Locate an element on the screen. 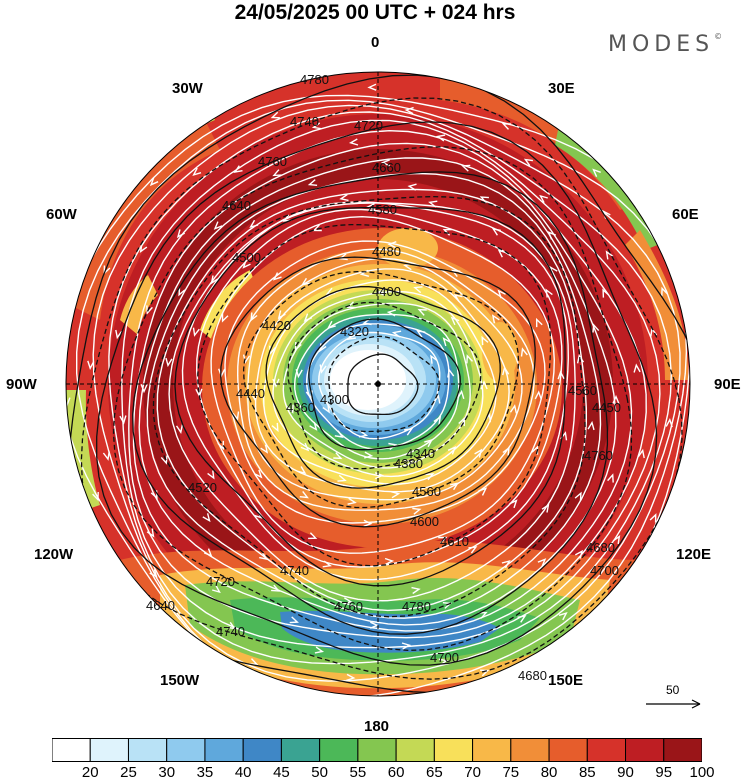  wind-reference-label: 50 is located at coordinates (673, 690).